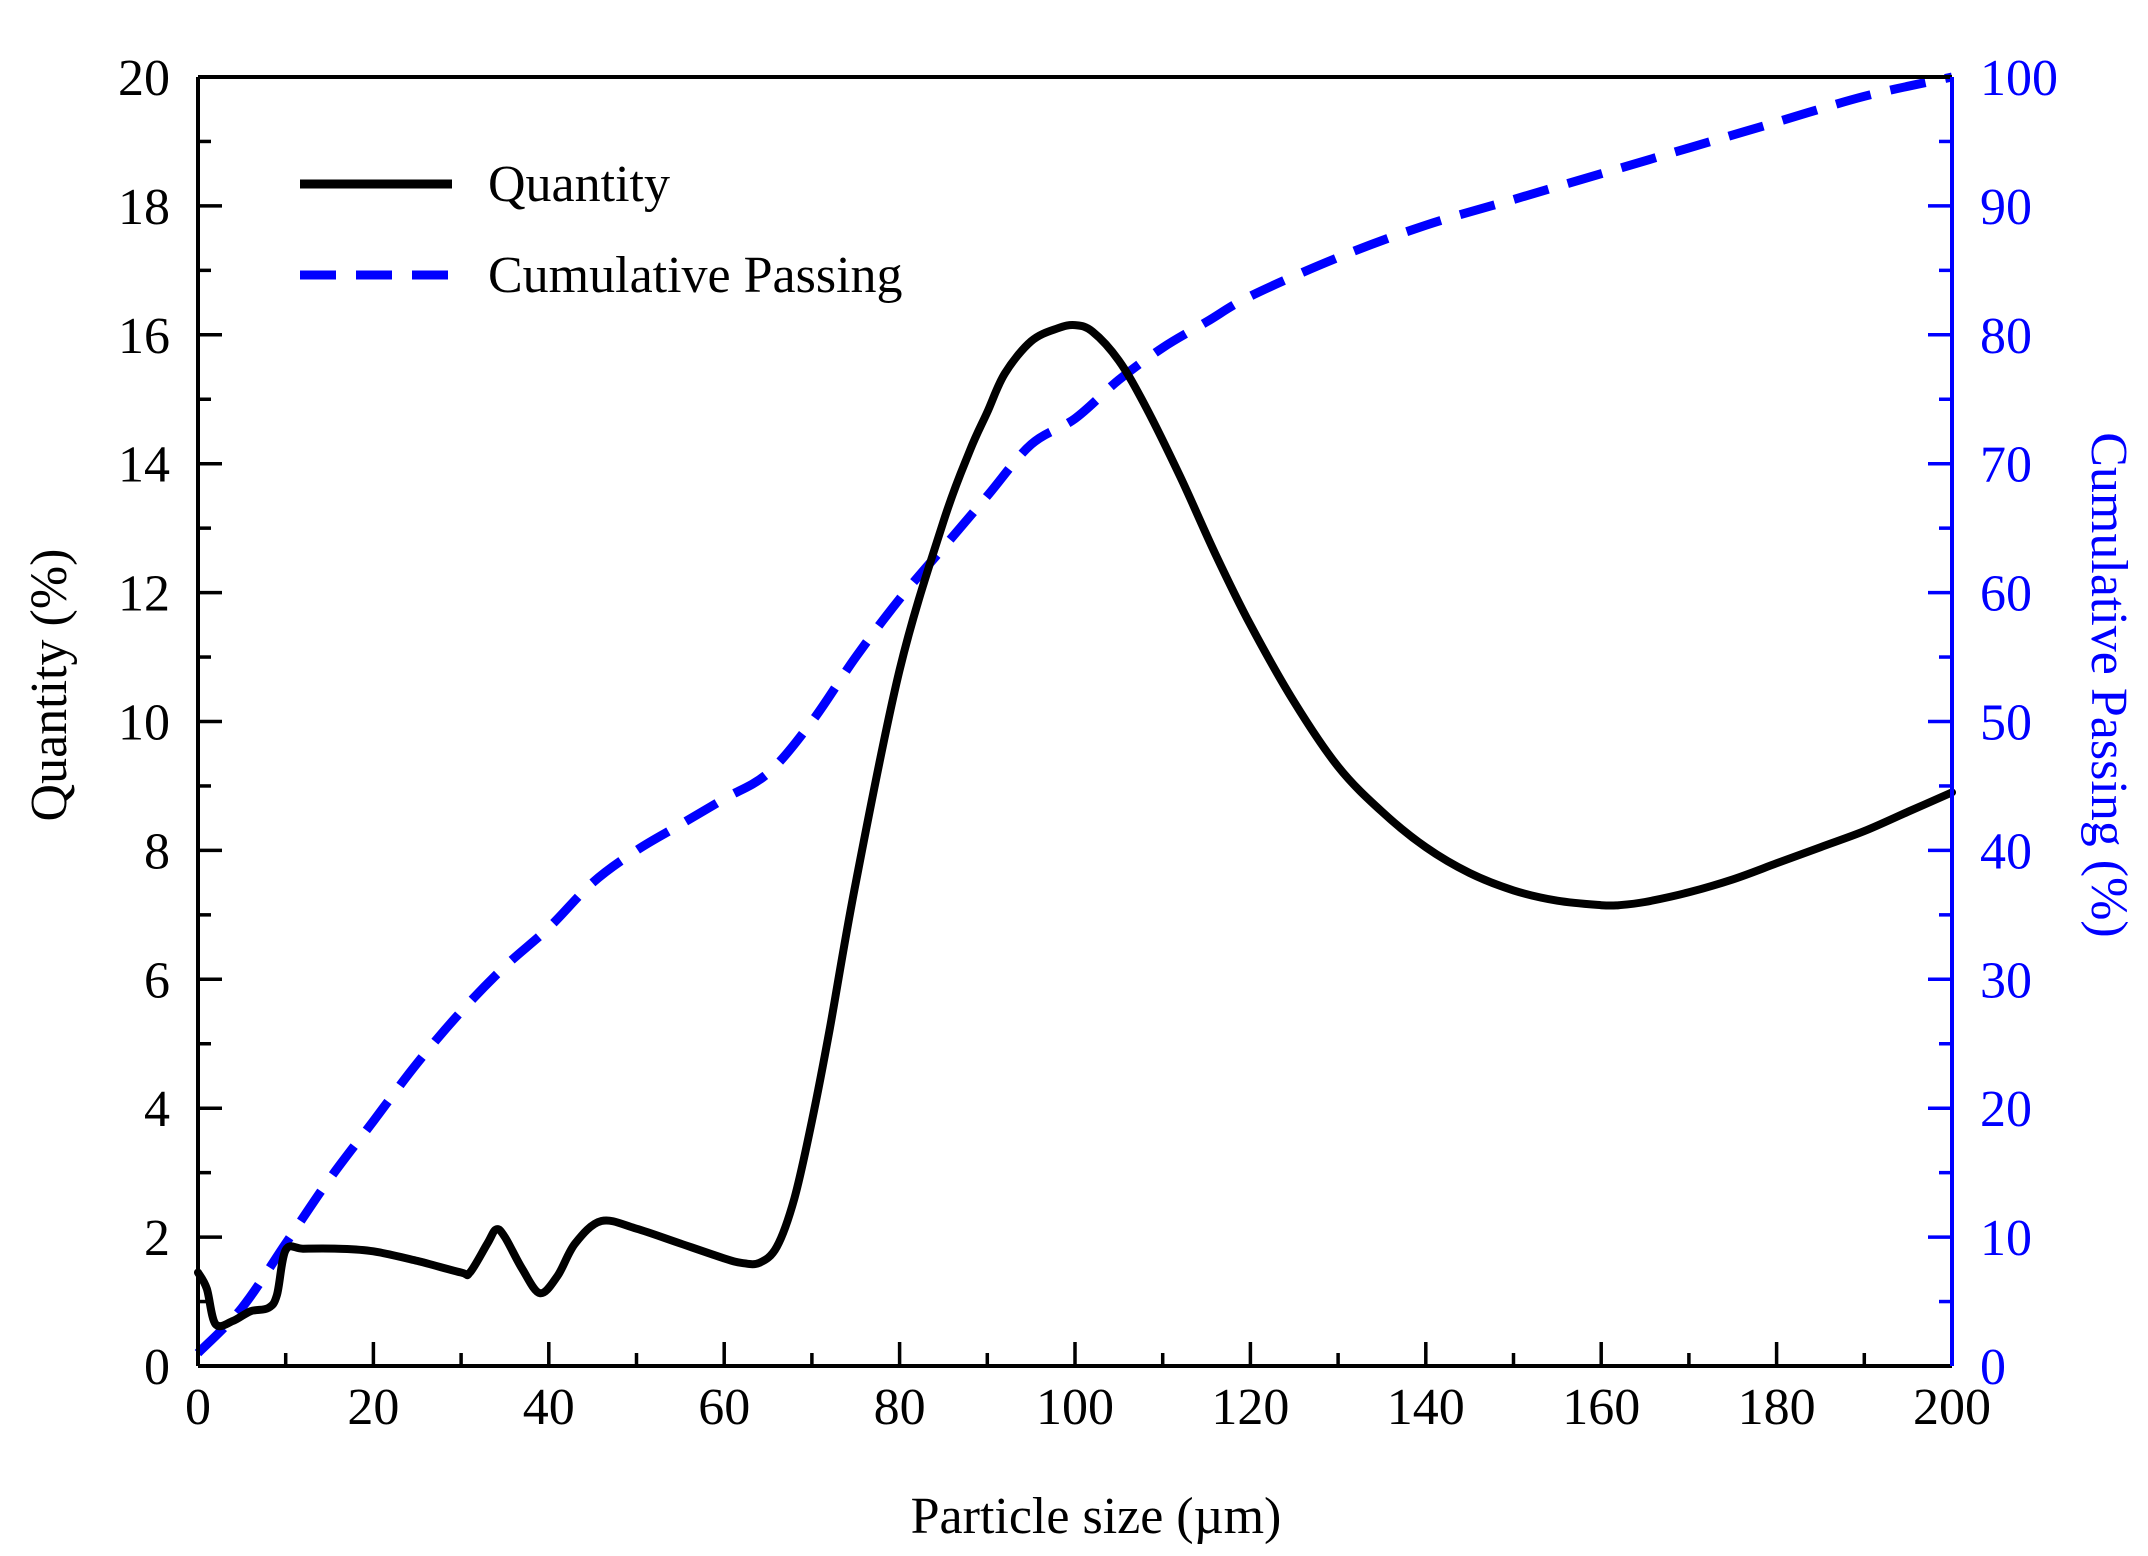 The height and width of the screenshot is (1556, 2148). Describe the element at coordinates (198, 1407) in the screenshot. I see `x-tick-label: 0` at that location.